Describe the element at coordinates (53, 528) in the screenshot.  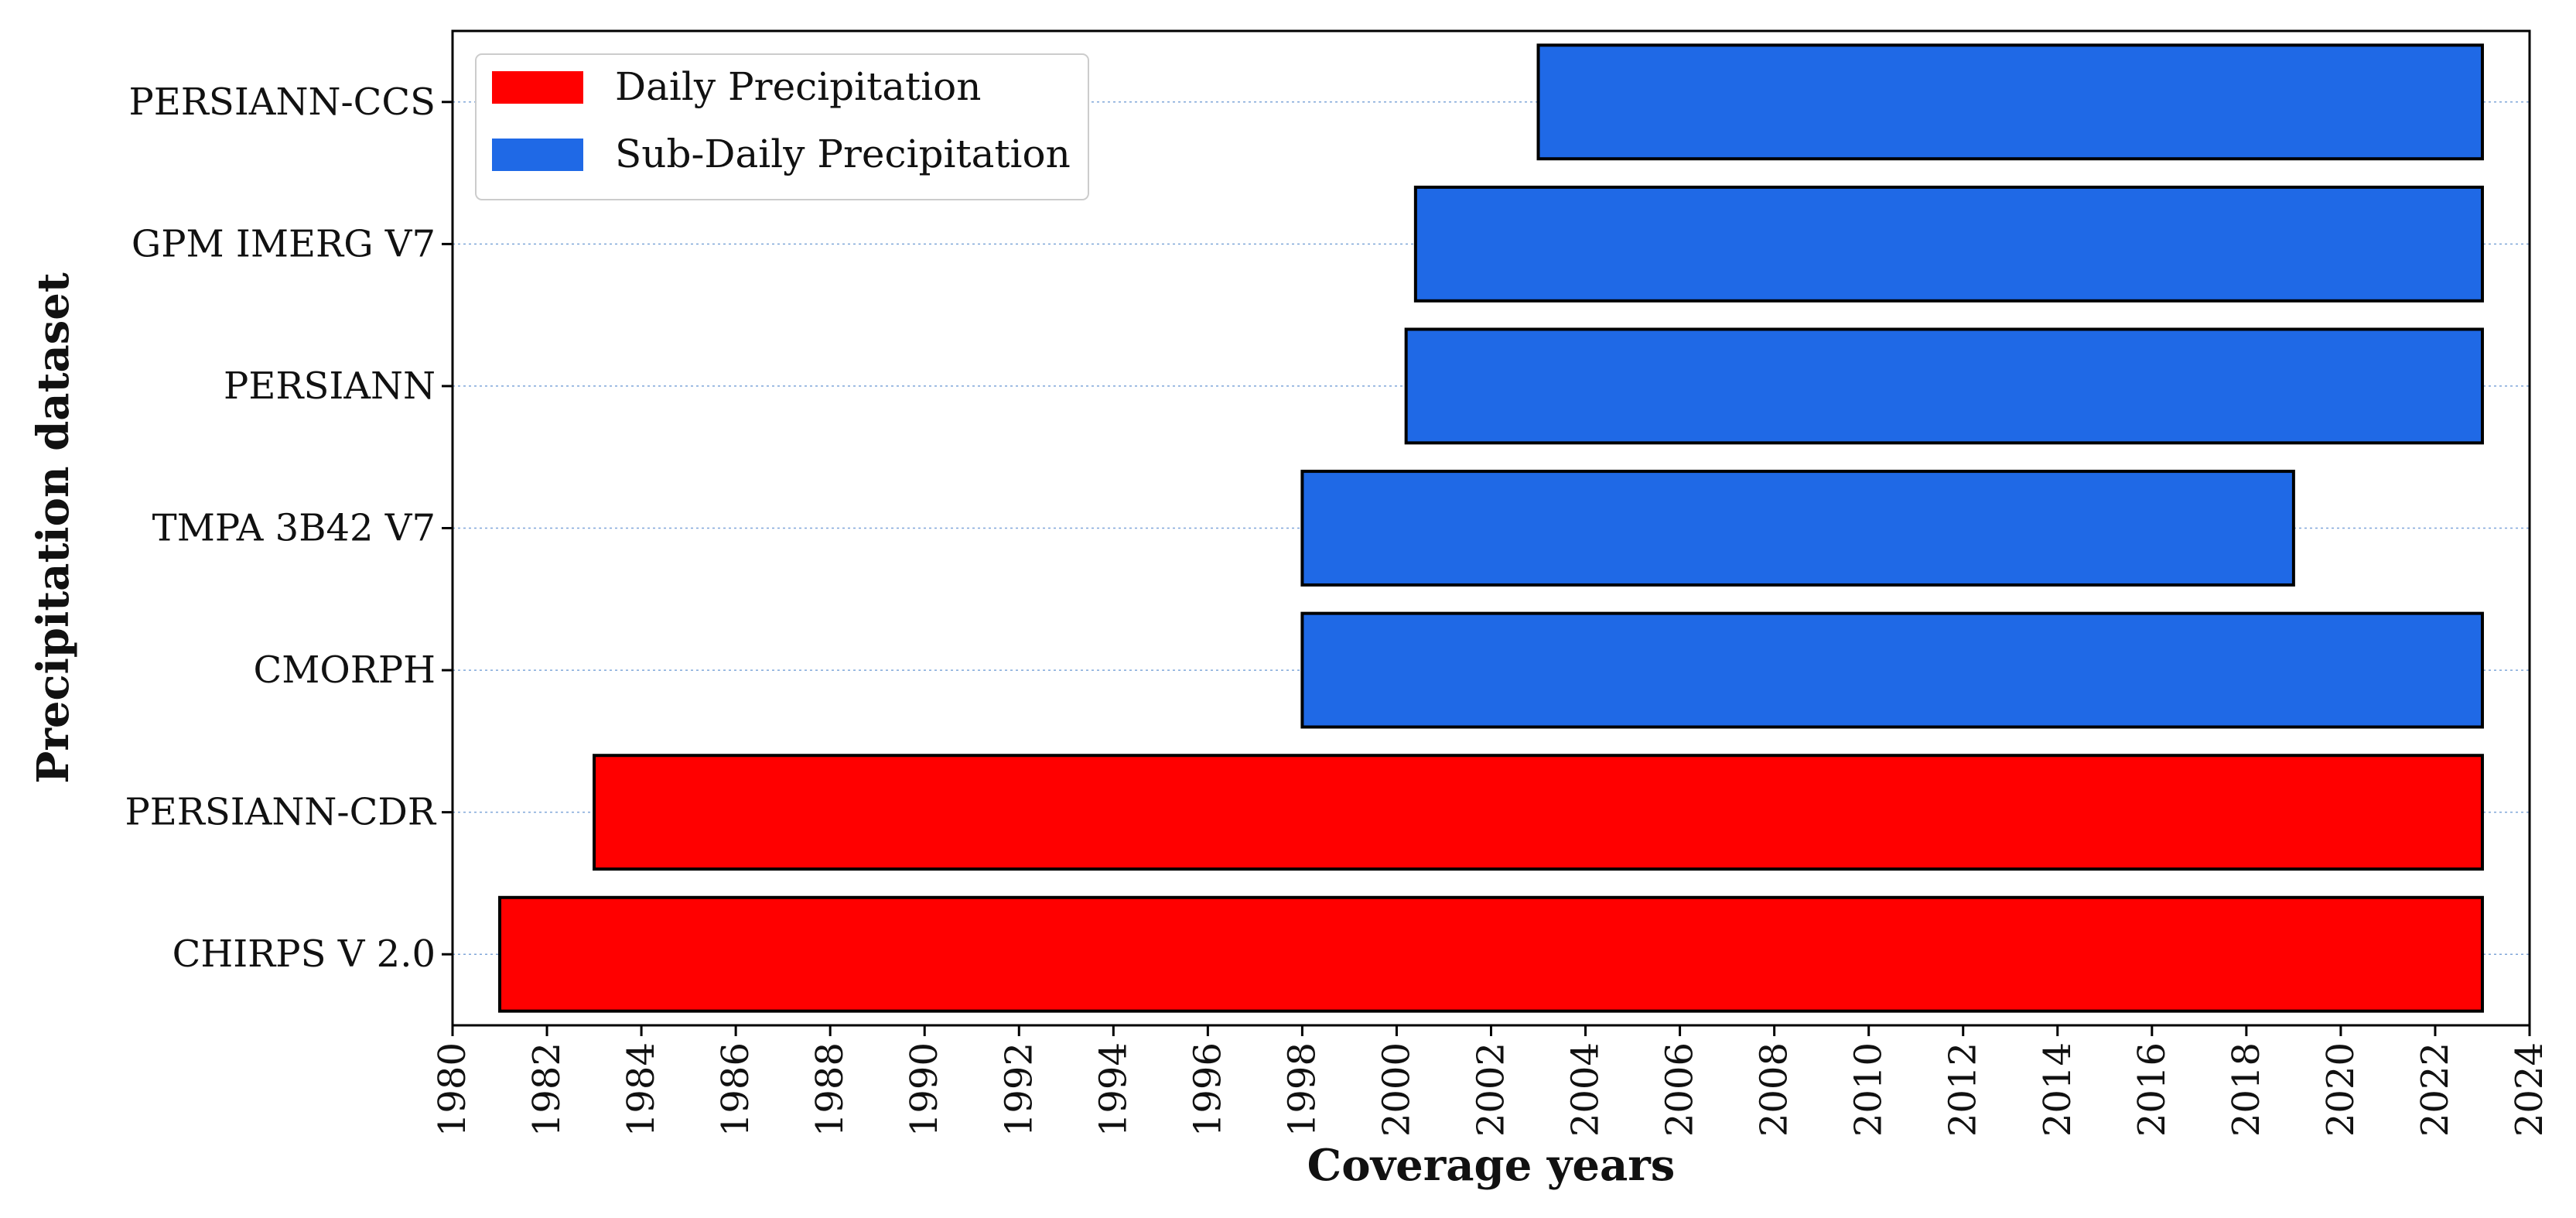
I see `y-axis-title: Precipitation dataset` at that location.